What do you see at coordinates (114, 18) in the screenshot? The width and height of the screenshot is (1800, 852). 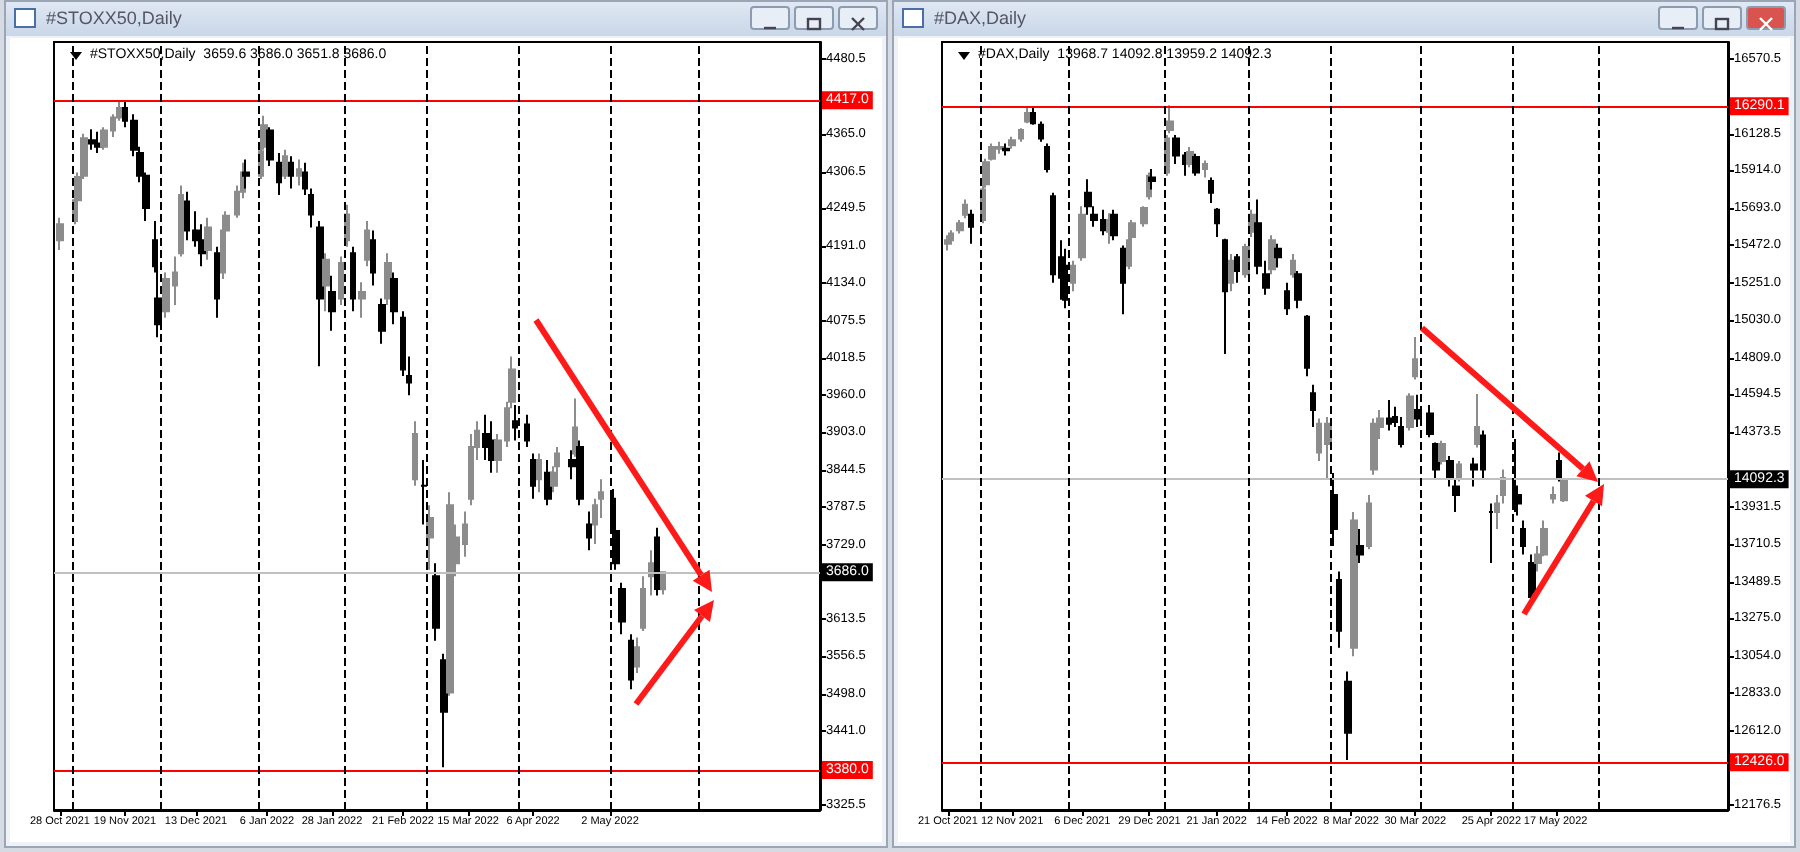 I see `chart-title: #STOXX50,Daily` at bounding box center [114, 18].